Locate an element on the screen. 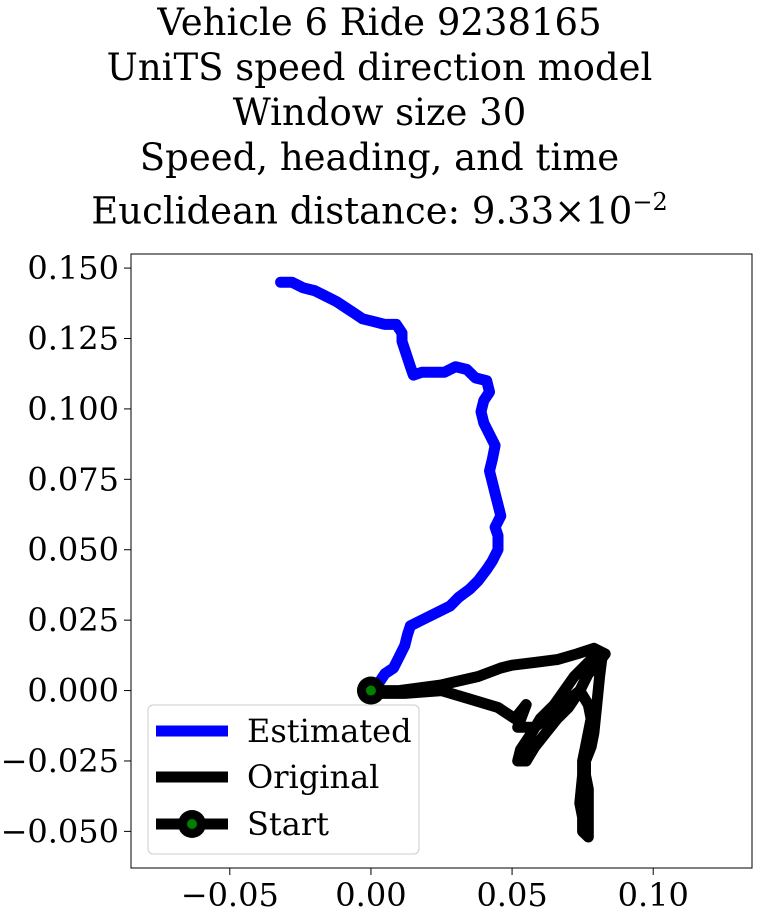  y-tick-label: −0.025 is located at coordinates (60, 761).